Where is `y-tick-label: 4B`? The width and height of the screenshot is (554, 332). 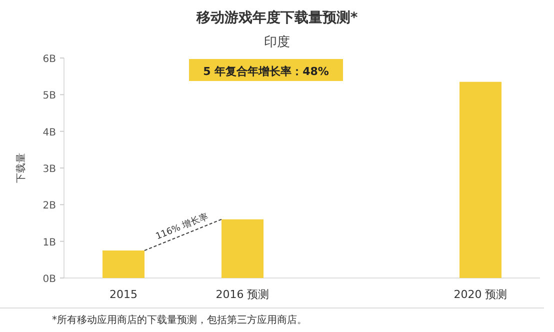 y-tick-label: 4B is located at coordinates (49, 132).